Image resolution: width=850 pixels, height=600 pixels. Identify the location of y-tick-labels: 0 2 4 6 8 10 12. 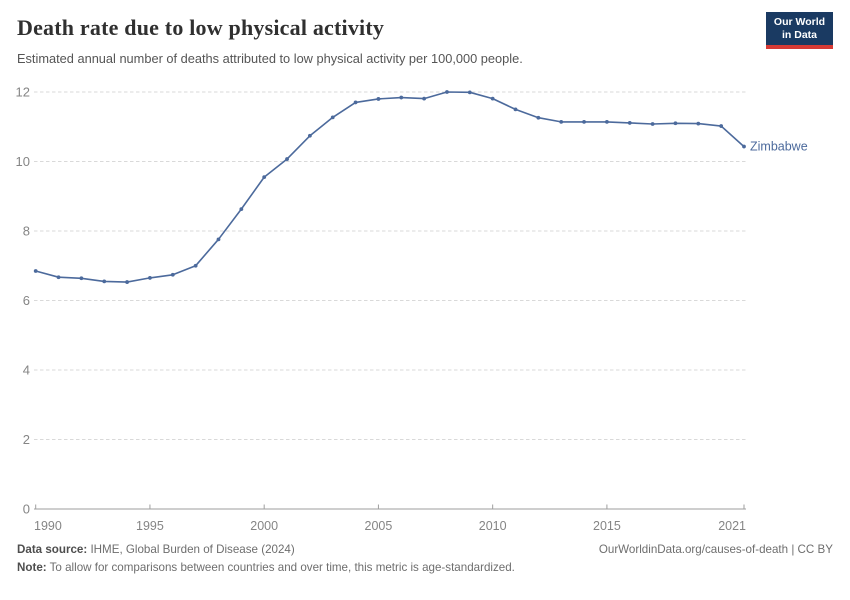
(23, 301).